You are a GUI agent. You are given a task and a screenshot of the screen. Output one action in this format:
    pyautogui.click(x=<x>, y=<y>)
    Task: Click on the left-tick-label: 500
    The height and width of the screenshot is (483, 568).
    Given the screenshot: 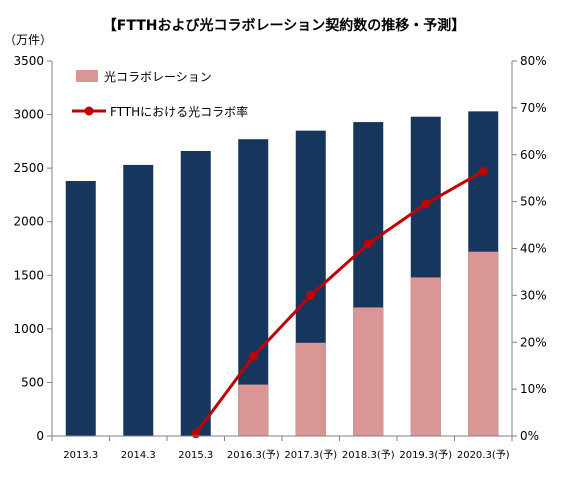 What is the action you would take?
    pyautogui.click(x=32, y=382)
    